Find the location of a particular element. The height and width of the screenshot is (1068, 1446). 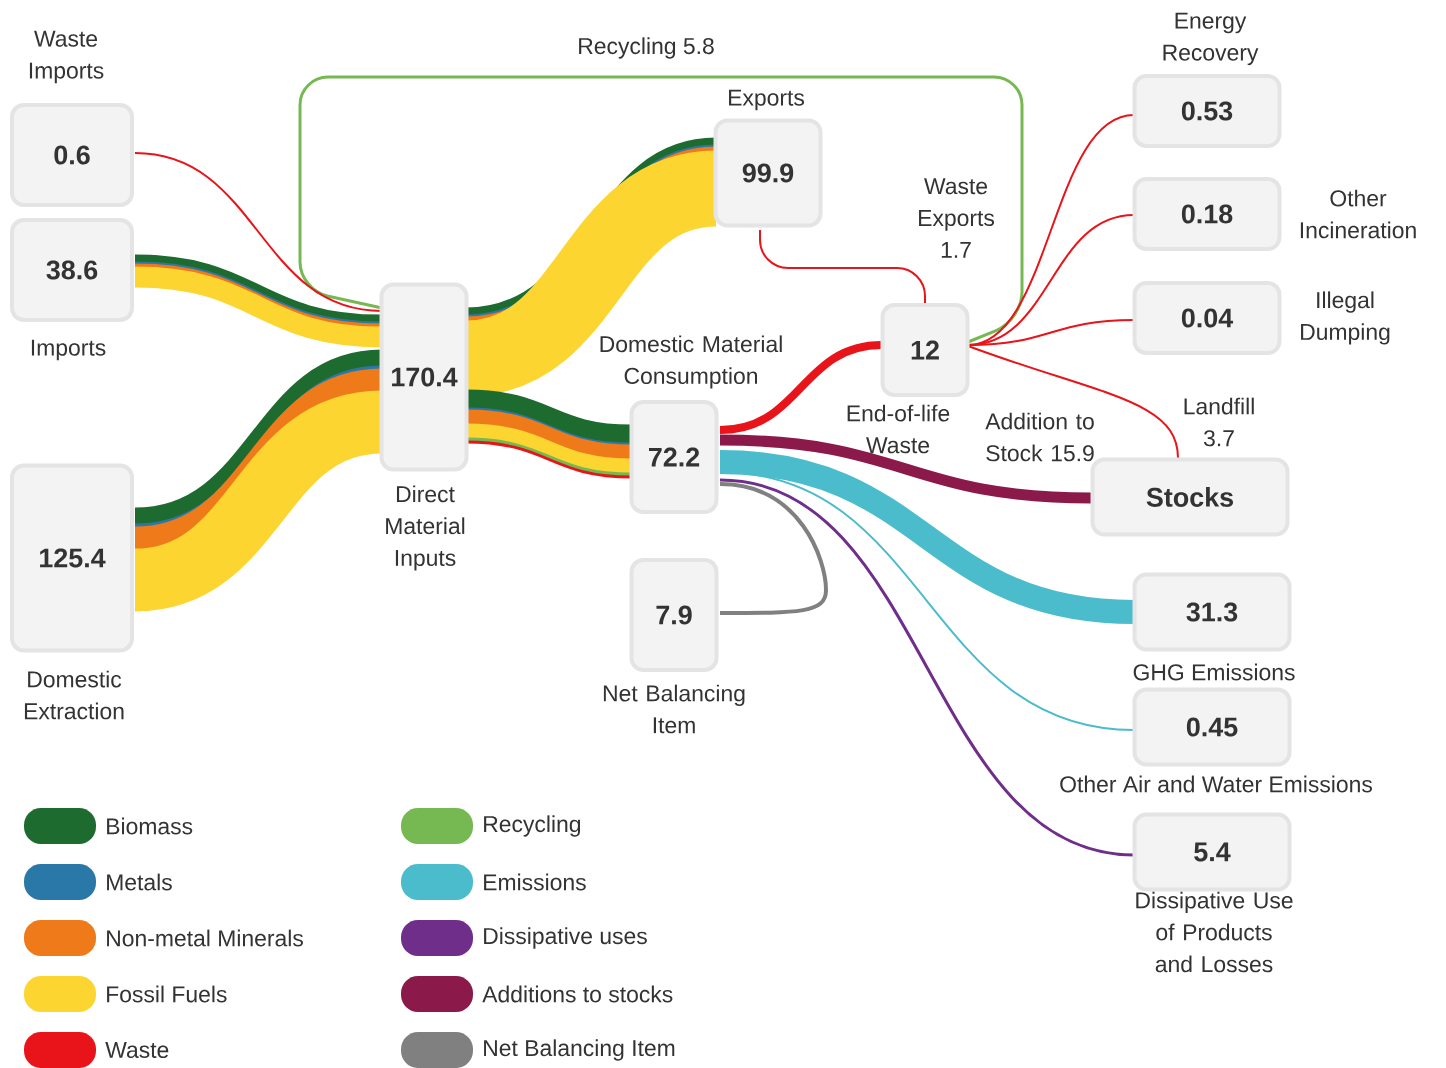

category-label: Other Incineration is located at coordinates (1358, 214).